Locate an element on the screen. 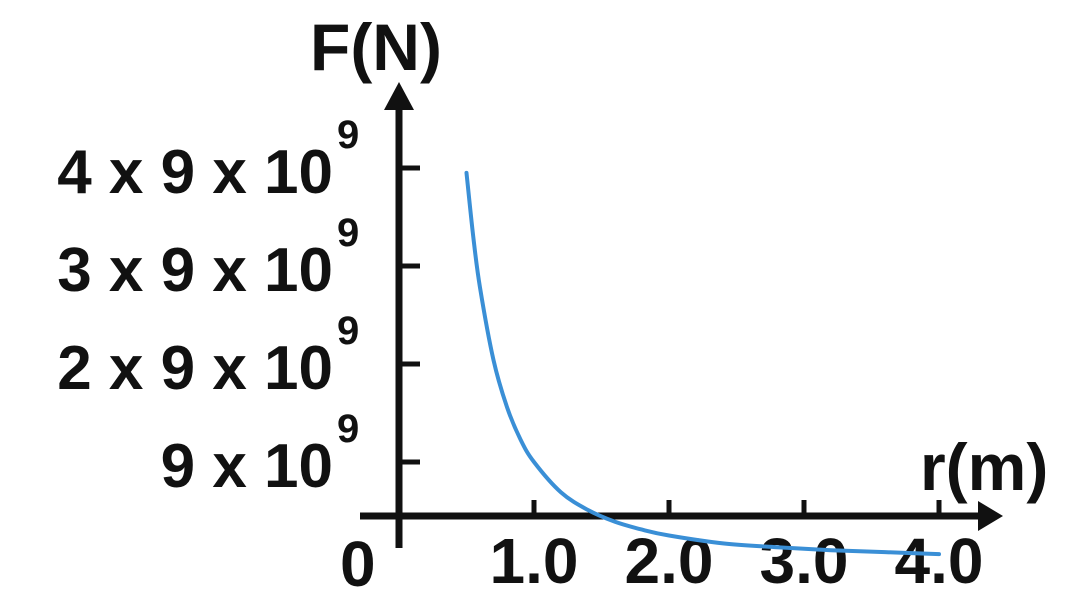 The image size is (1069, 589). y-tick-label: 2 x 9 x 10 is located at coordinates (195, 368).